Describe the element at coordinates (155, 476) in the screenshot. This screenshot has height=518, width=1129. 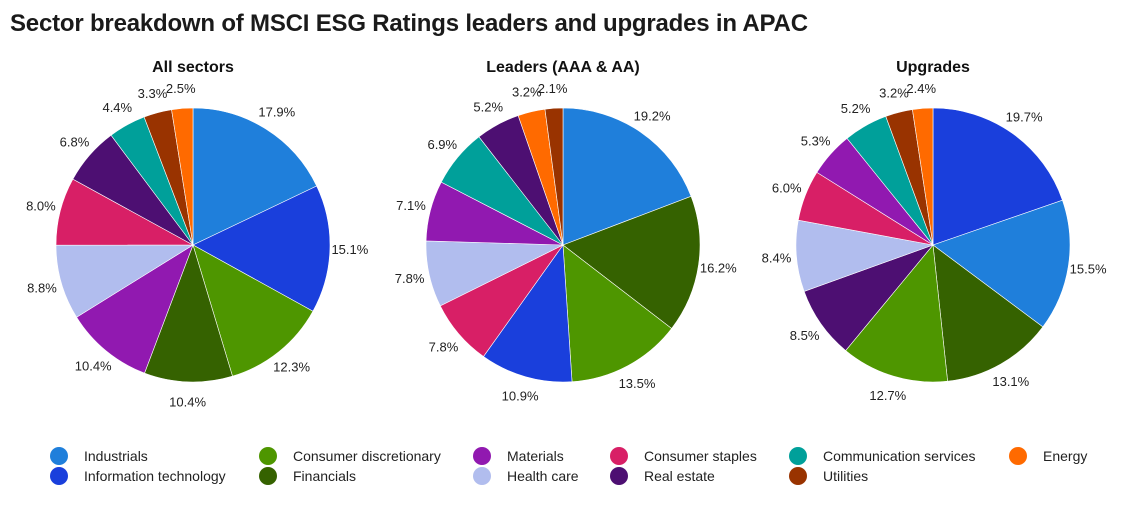
I see `legend-label: Information technology` at that location.